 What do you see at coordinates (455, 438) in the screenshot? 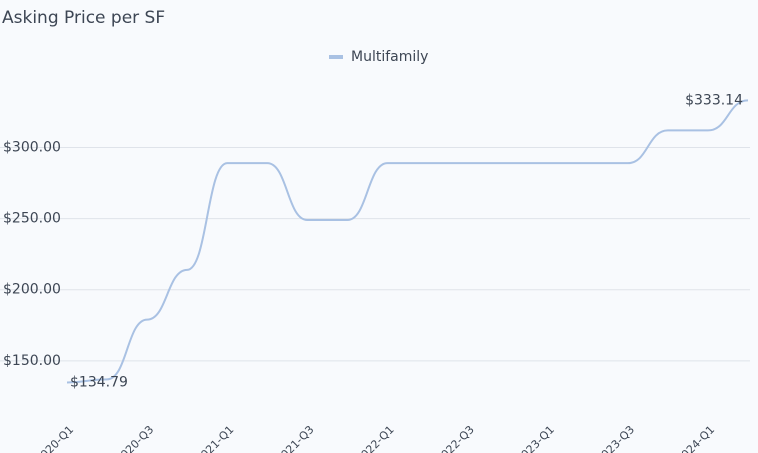
I see `x-tick-label: 2022-Q3` at bounding box center [455, 438].